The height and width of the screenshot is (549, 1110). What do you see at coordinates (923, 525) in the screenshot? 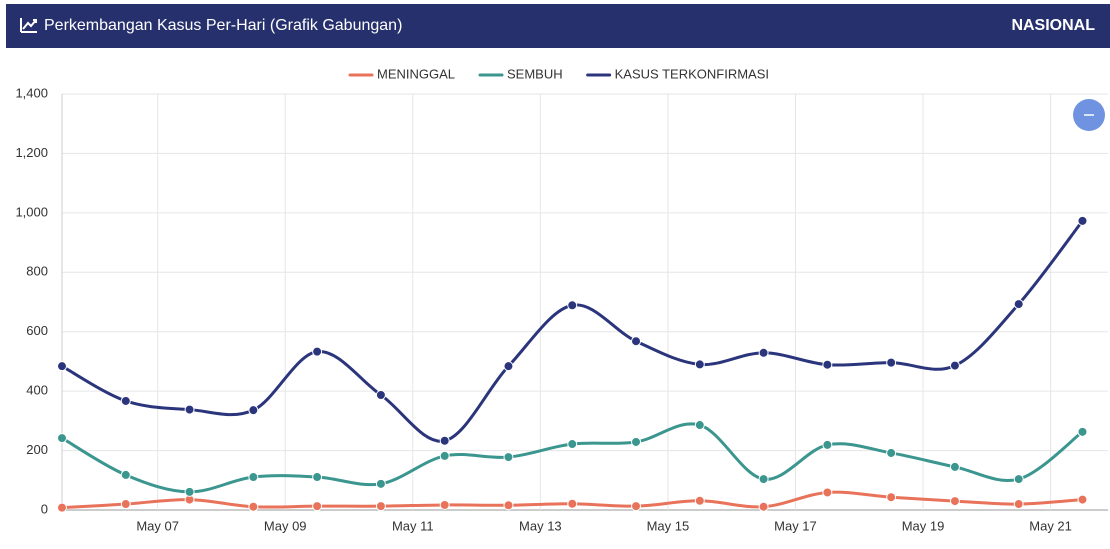
I see `x-tick-label: May 19` at bounding box center [923, 525].